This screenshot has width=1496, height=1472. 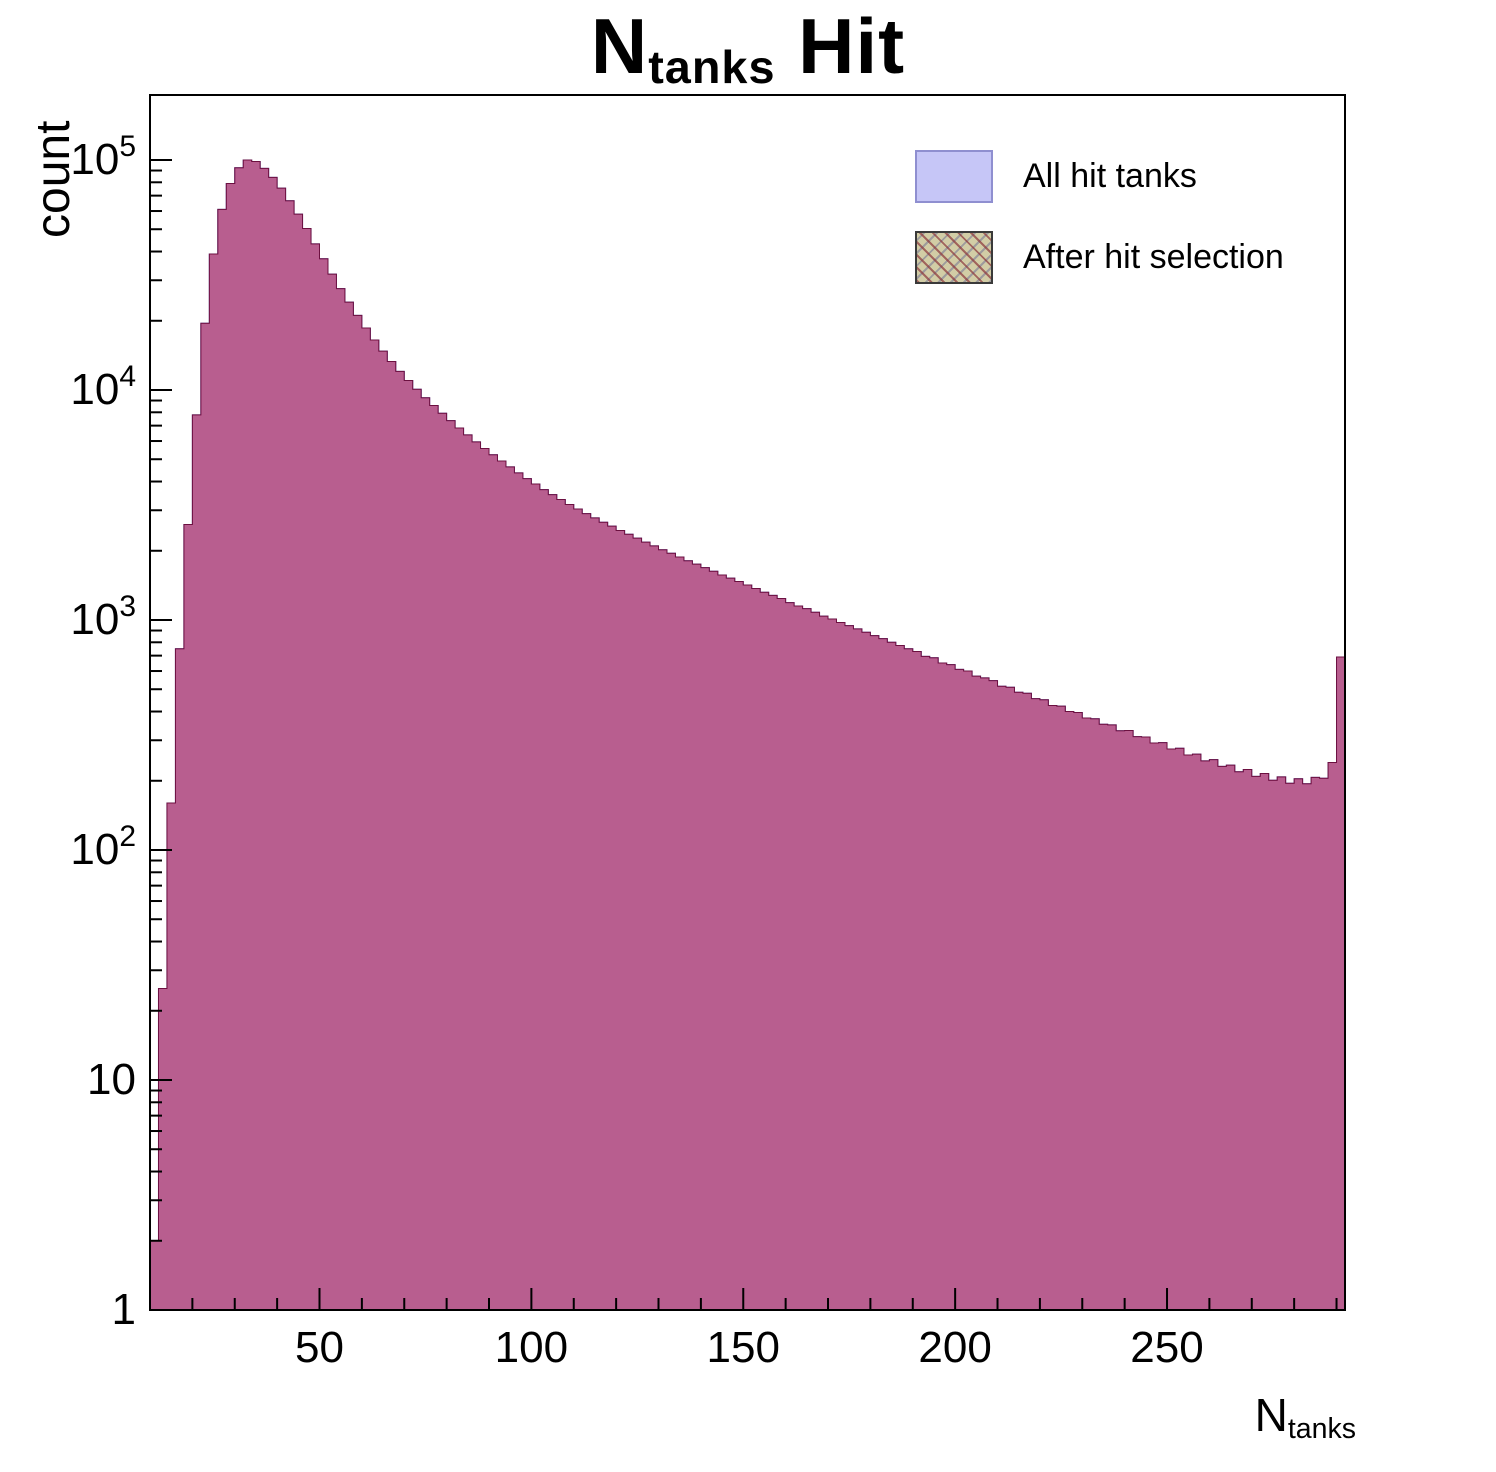 I want to click on y-axis-title: count, so click(x=53, y=179).